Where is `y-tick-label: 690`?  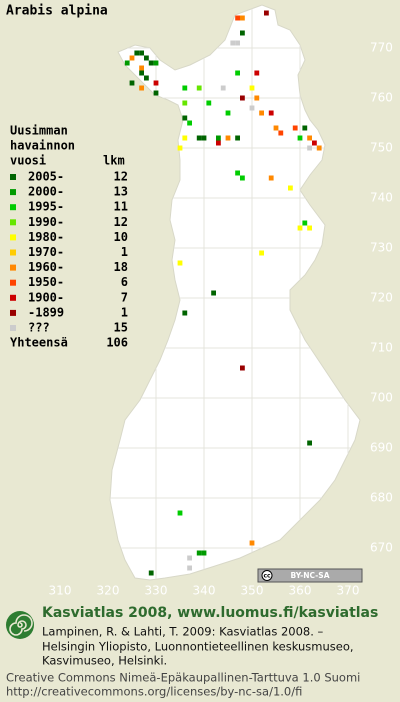
y-tick-label: 690 is located at coordinates (381, 448).